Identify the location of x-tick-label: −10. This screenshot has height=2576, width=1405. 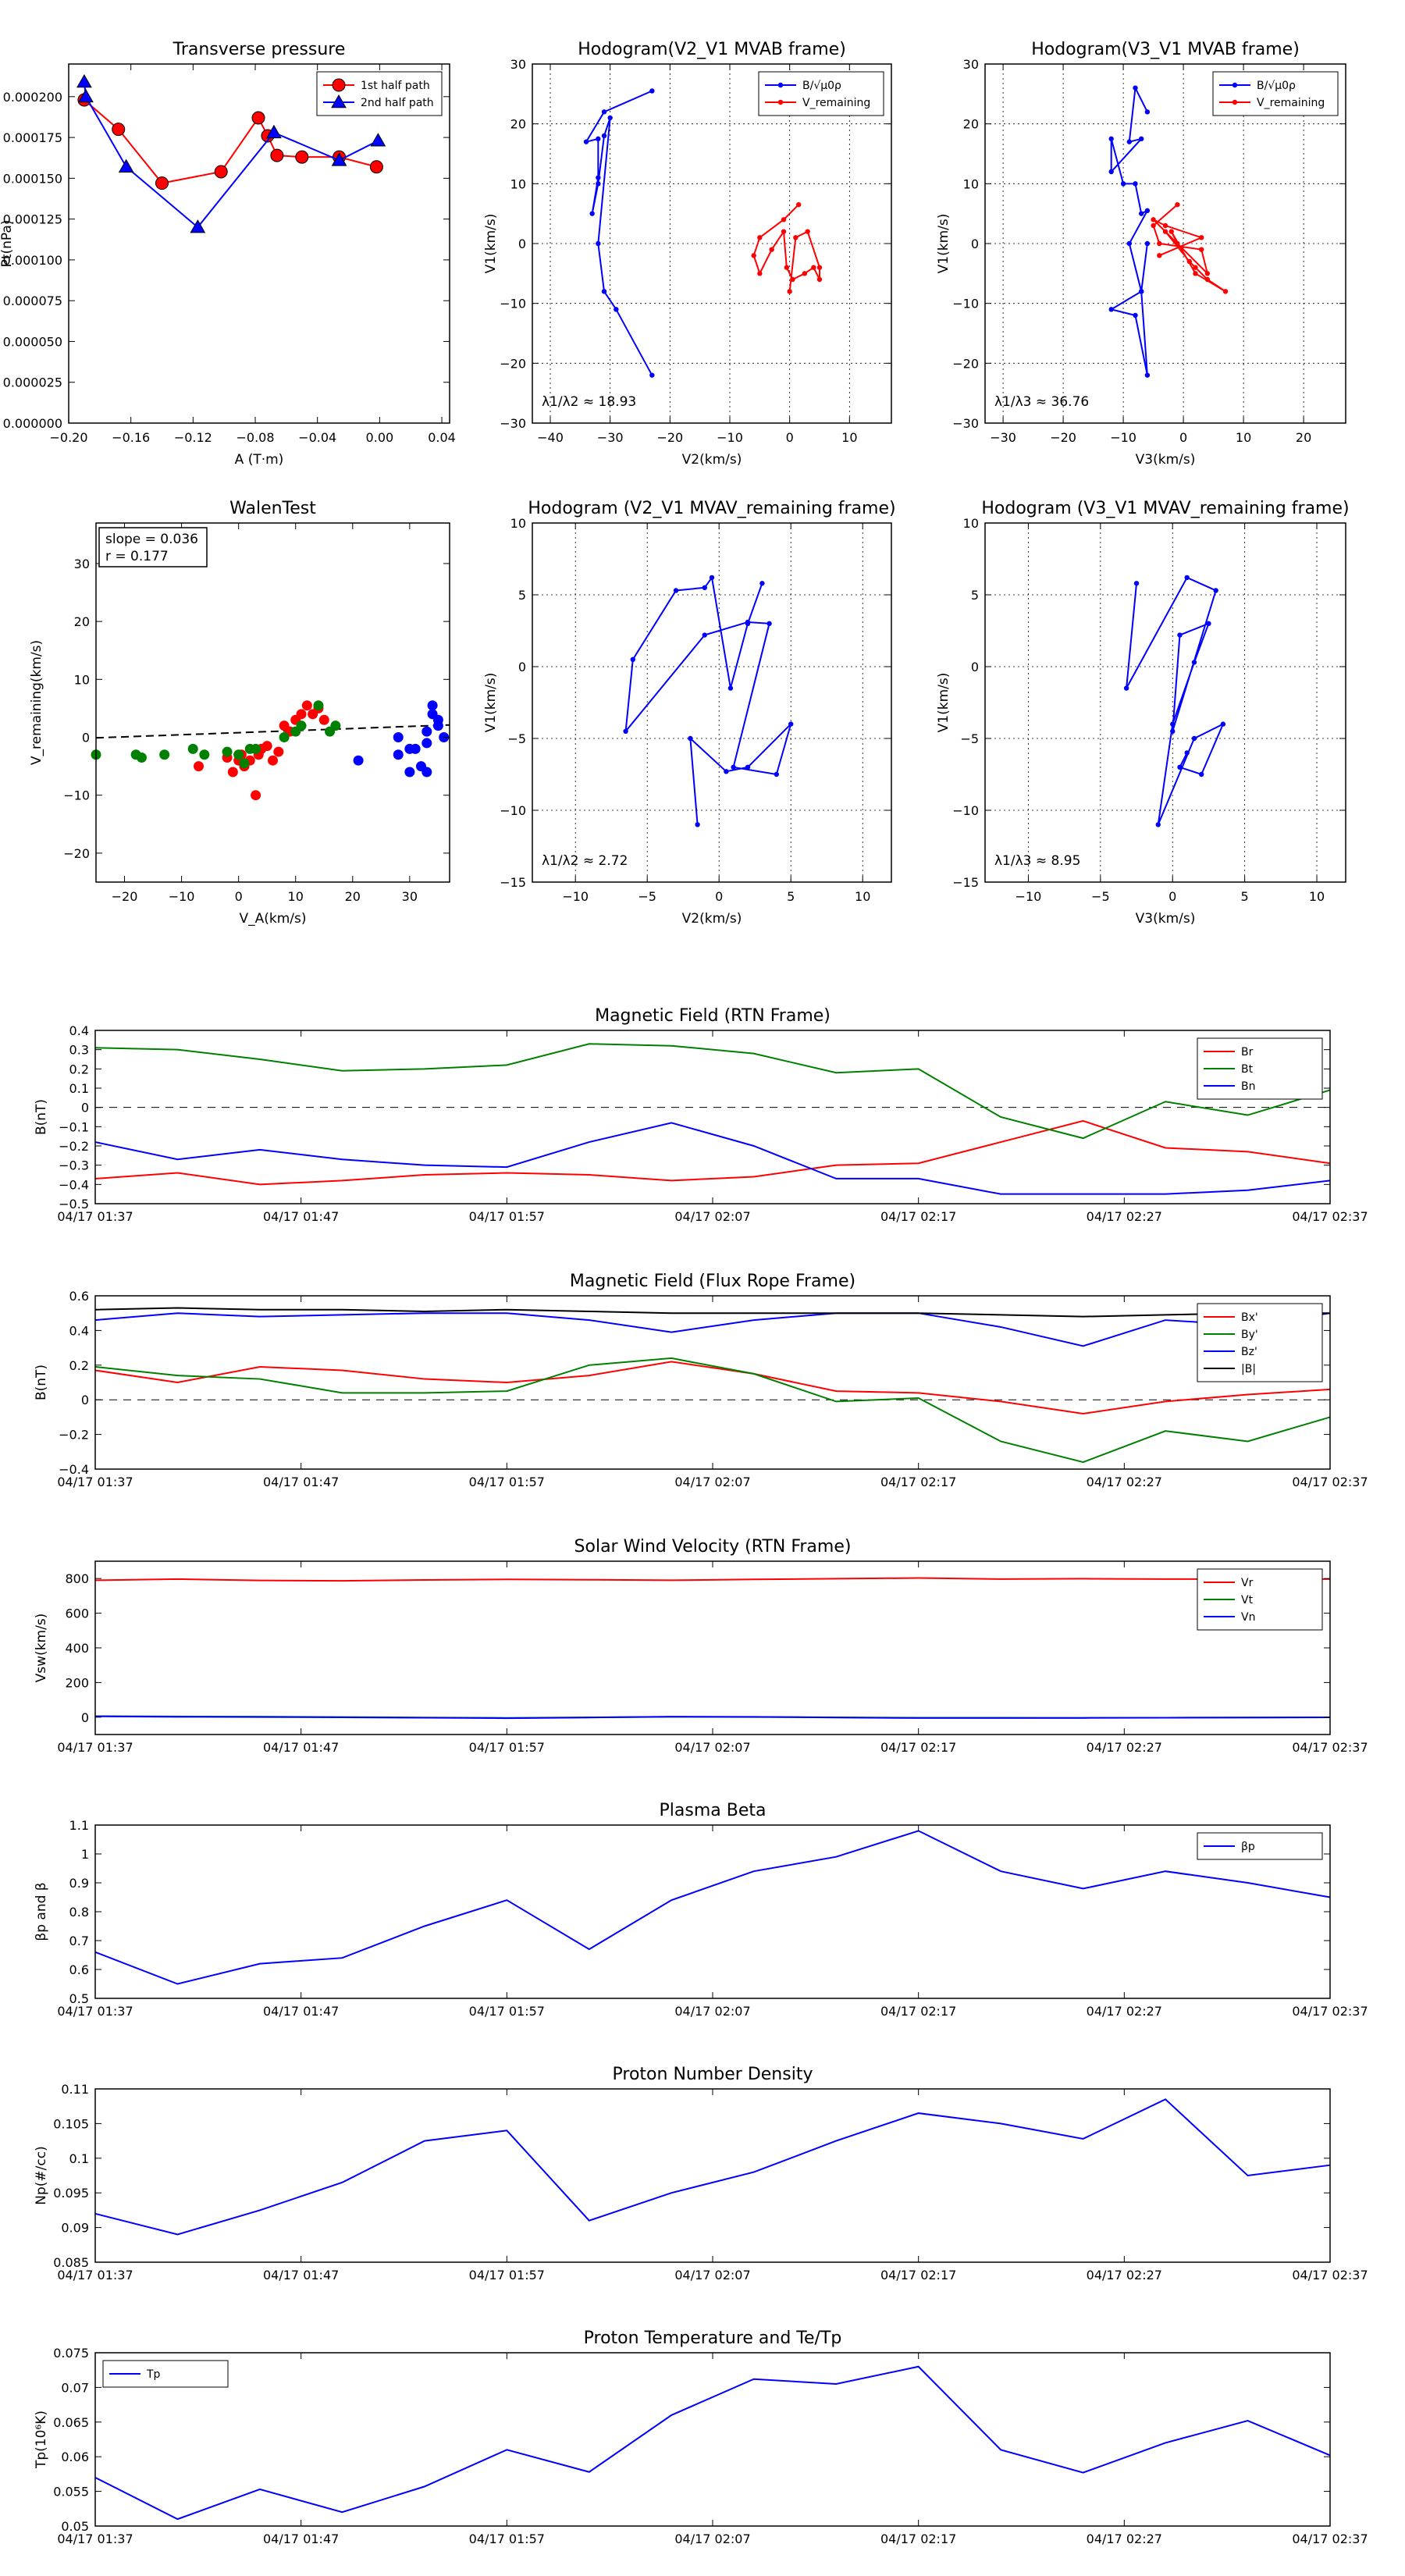
(1123, 437).